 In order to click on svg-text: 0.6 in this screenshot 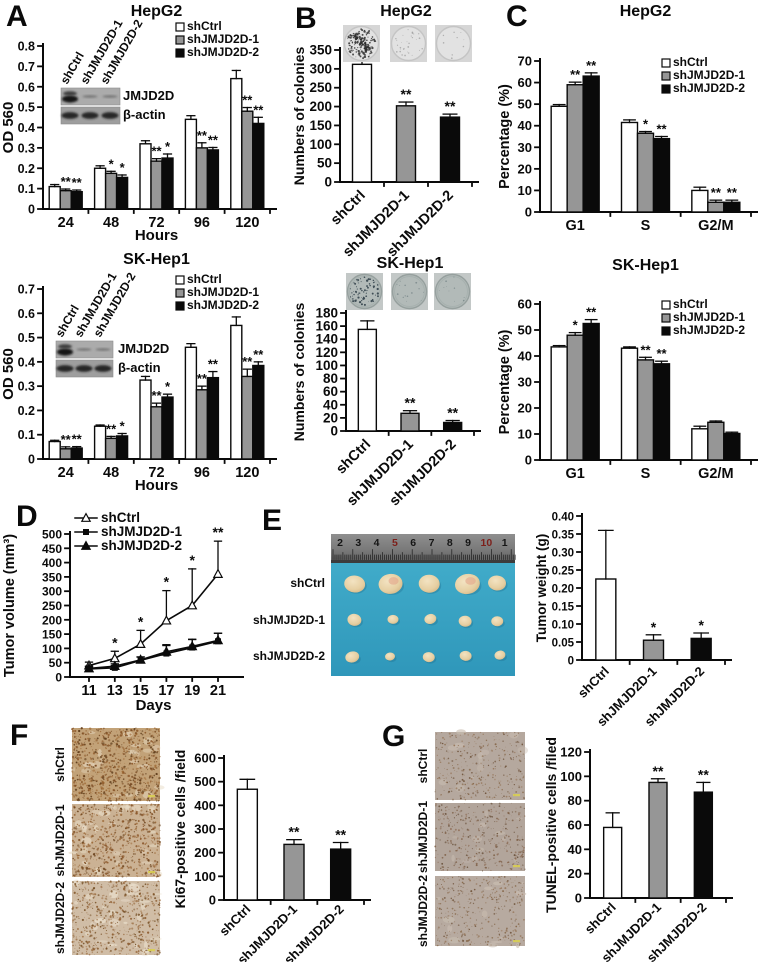, I will do `click(26, 314)`.